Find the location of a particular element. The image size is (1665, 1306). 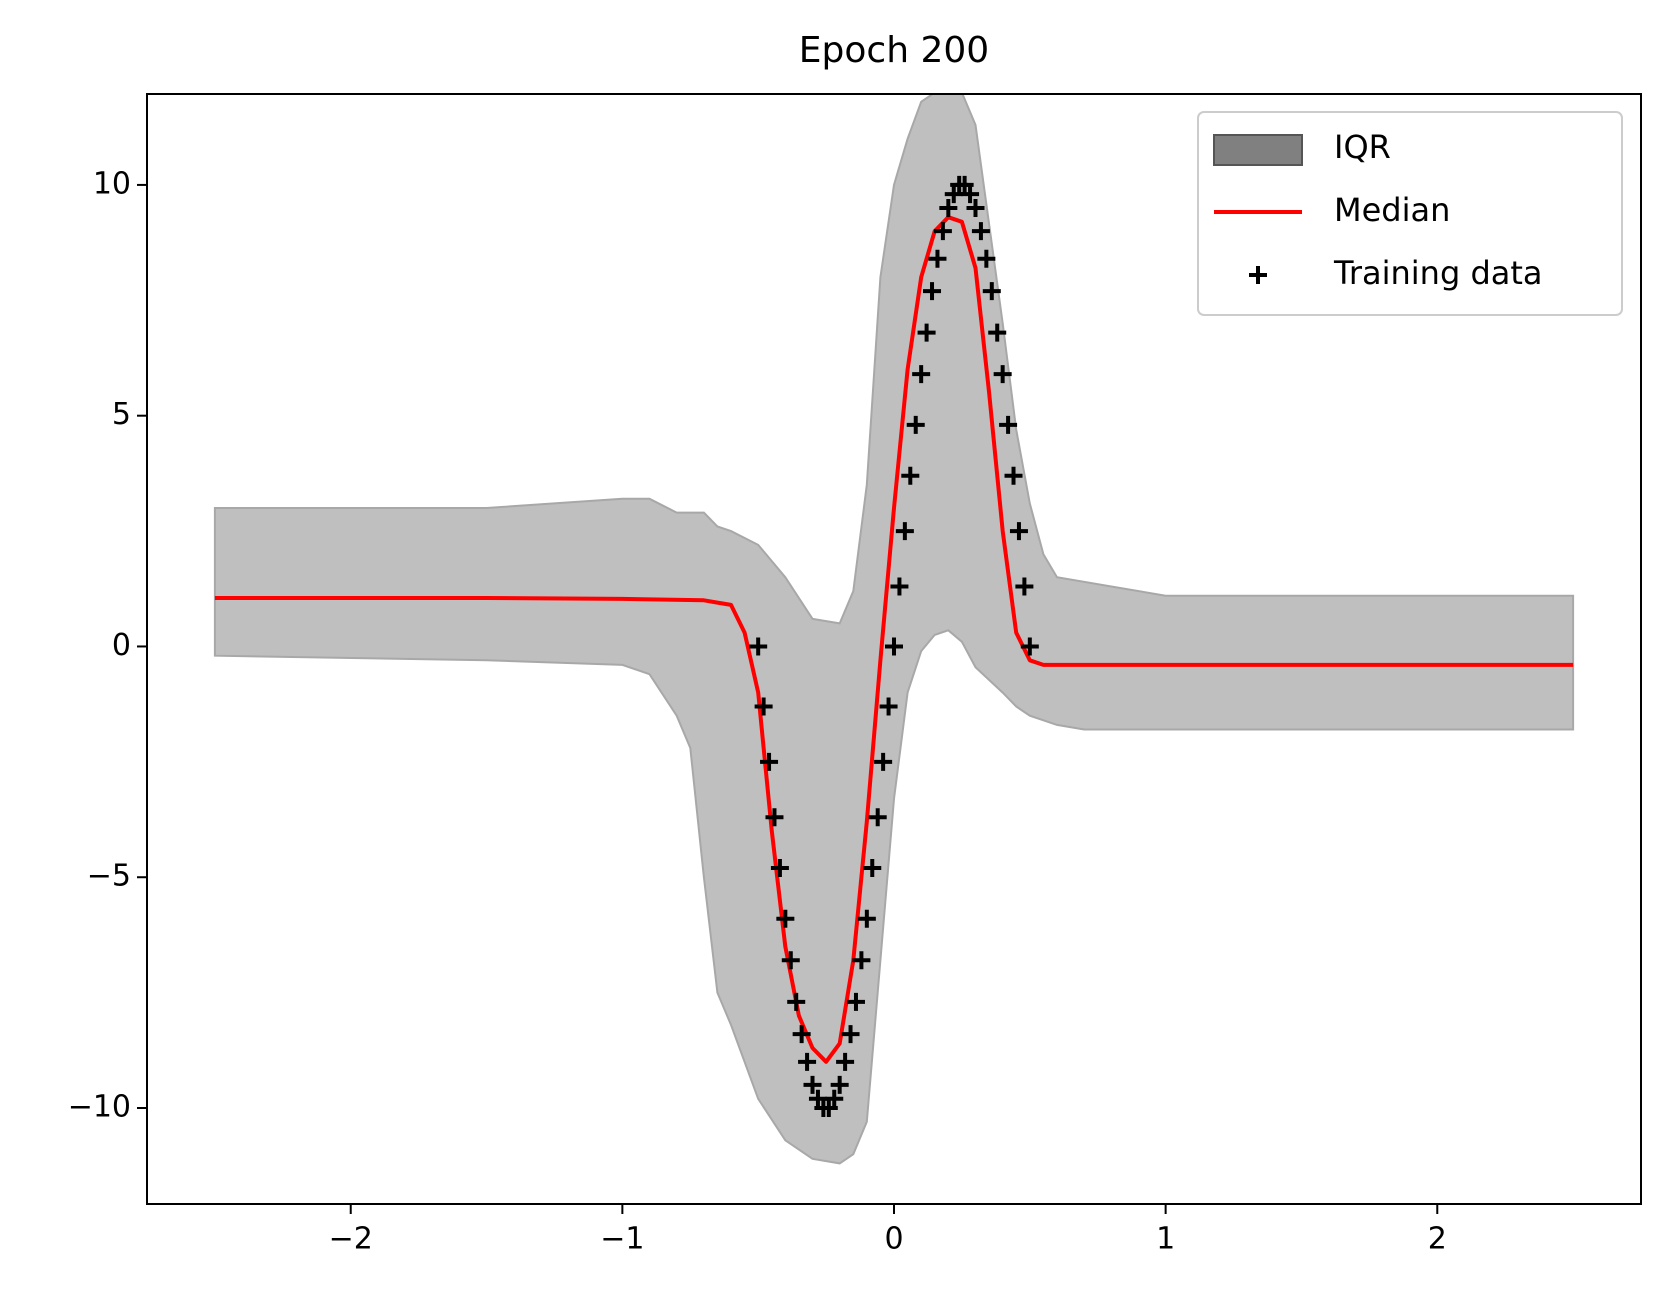

x-tick-label: 2 is located at coordinates (1437, 1239).